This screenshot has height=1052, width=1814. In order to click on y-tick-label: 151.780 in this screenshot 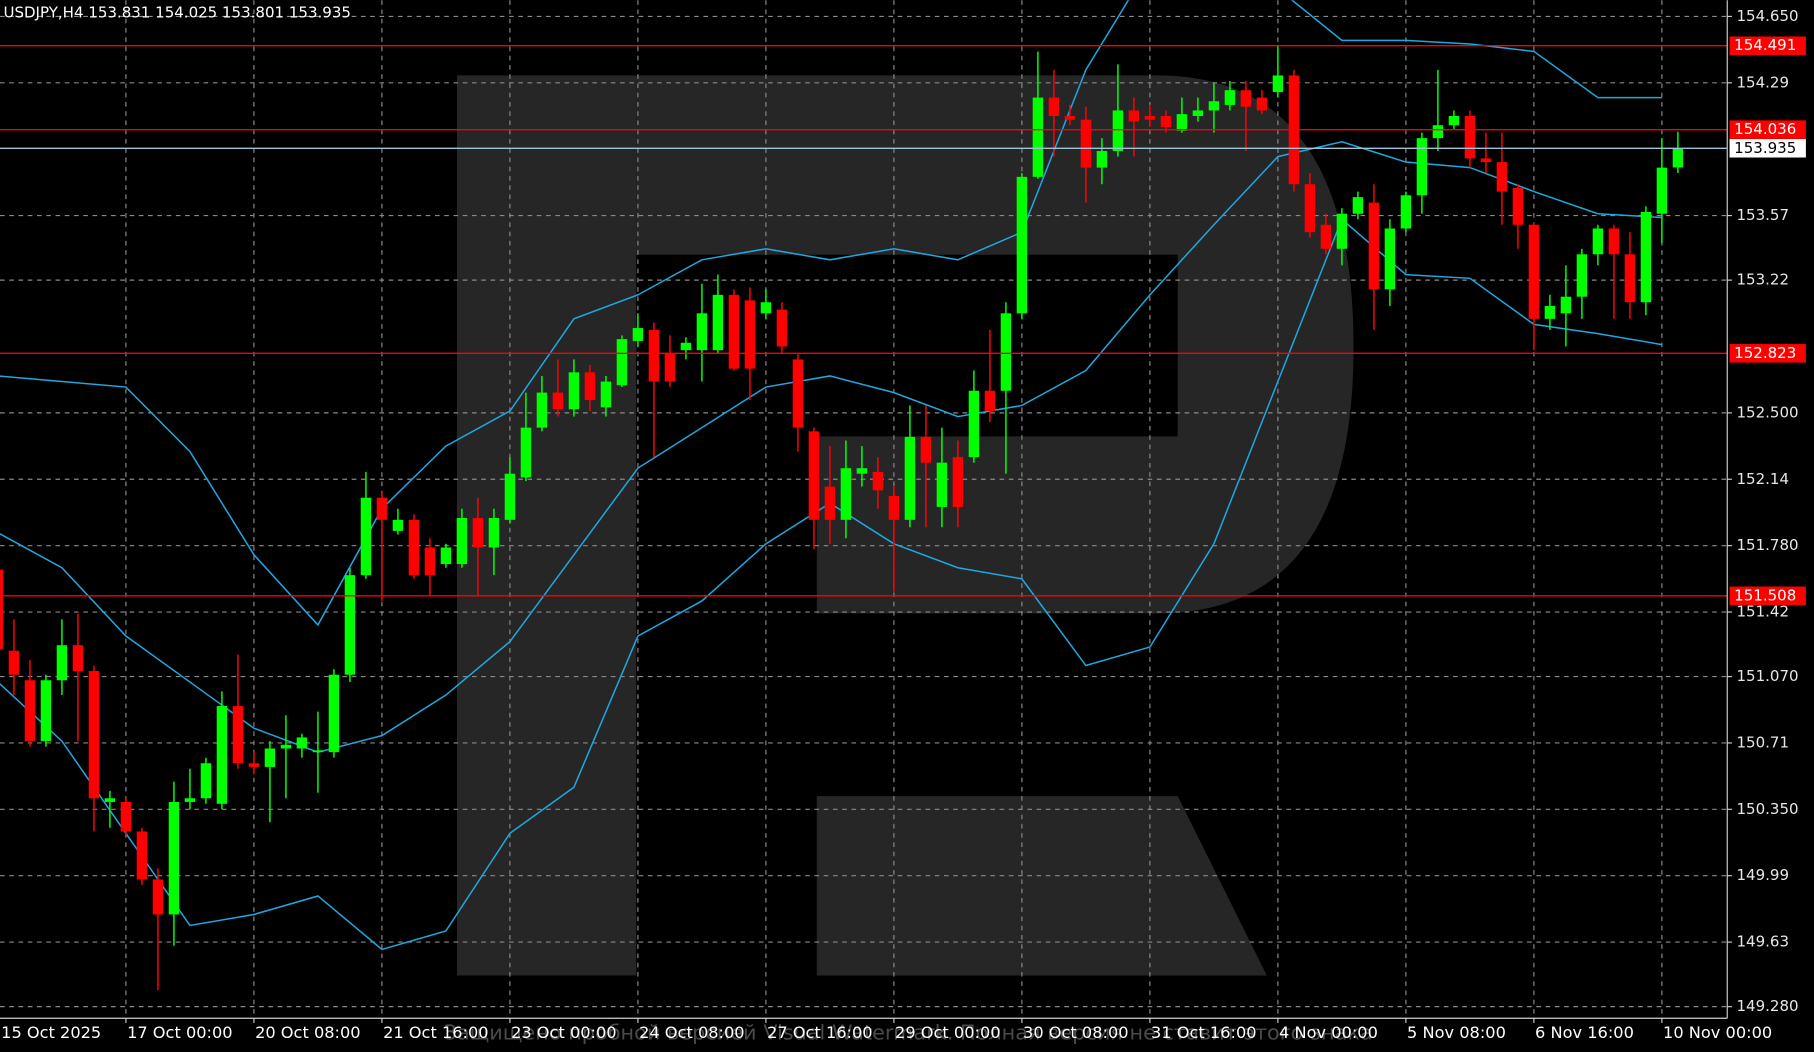, I will do `click(1767, 545)`.